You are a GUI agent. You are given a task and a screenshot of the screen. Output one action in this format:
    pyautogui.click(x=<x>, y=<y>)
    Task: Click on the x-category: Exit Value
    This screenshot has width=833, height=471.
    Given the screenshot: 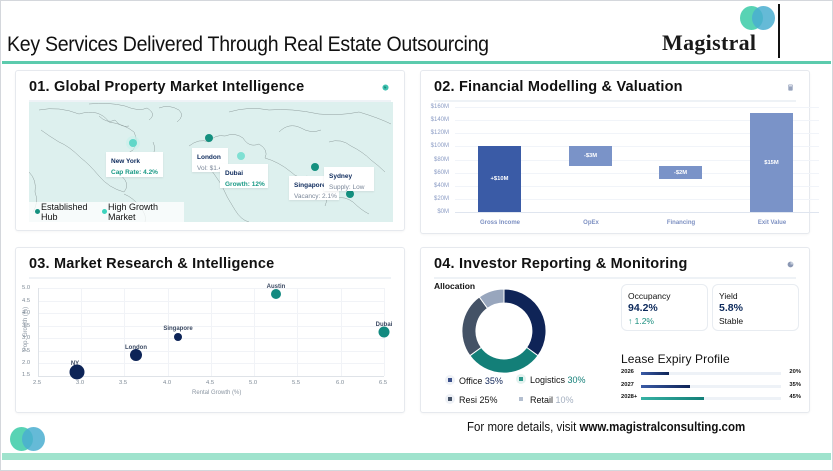 What is the action you would take?
    pyautogui.click(x=772, y=223)
    